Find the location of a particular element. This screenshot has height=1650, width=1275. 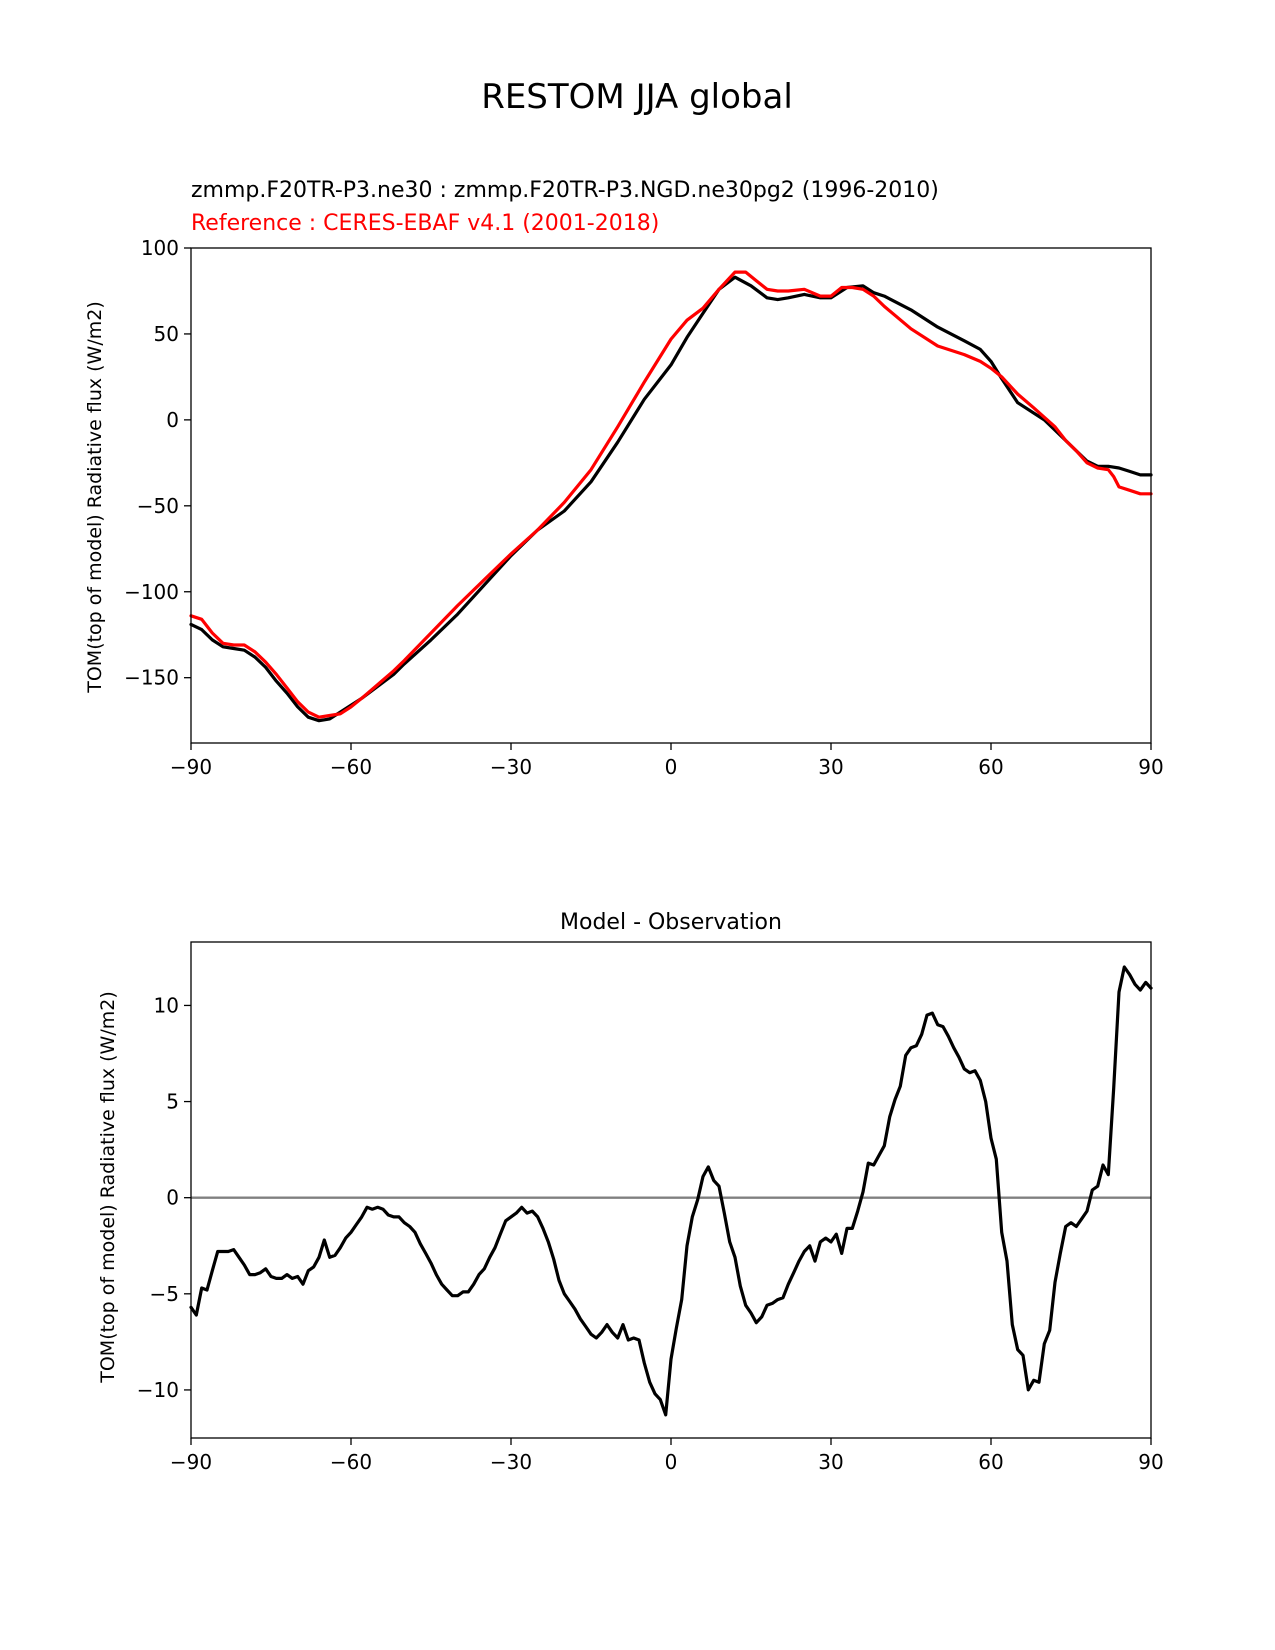

top-x-tick-label: 90 is located at coordinates (1150, 767).